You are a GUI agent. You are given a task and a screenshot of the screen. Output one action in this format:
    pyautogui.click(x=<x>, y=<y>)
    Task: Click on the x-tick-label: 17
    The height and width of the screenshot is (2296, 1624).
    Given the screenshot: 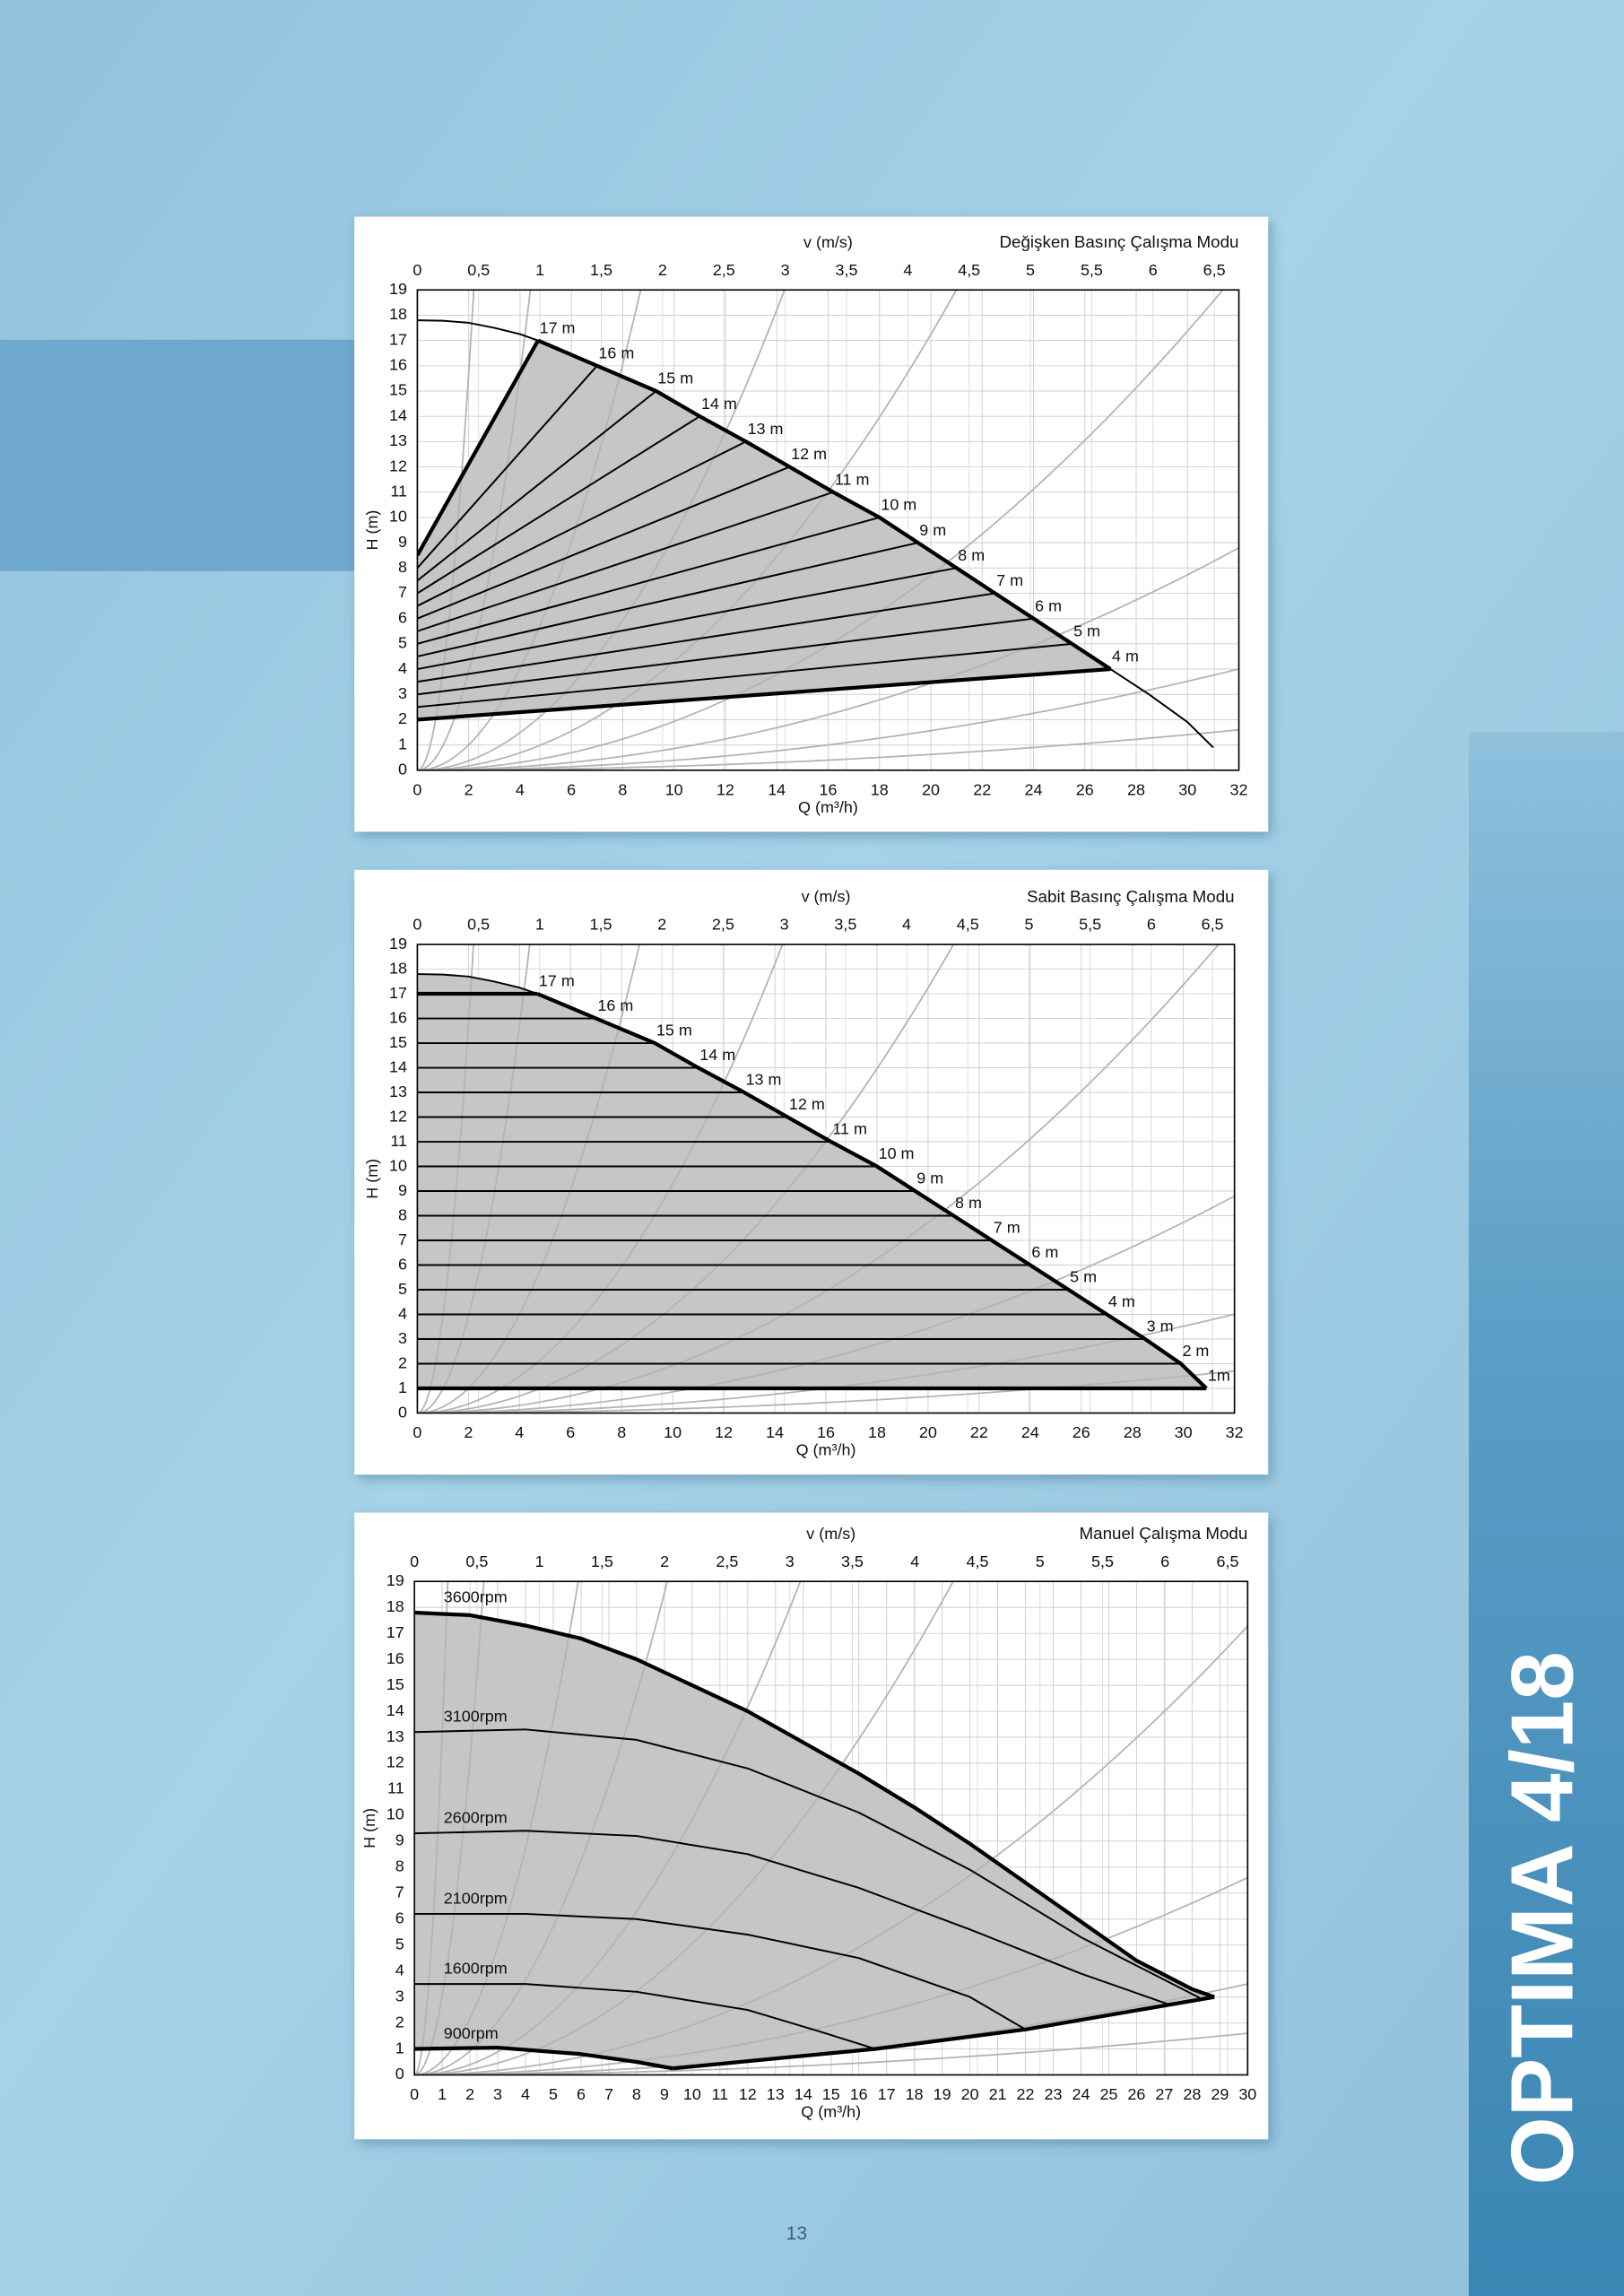 What is the action you would take?
    pyautogui.click(x=887, y=2094)
    